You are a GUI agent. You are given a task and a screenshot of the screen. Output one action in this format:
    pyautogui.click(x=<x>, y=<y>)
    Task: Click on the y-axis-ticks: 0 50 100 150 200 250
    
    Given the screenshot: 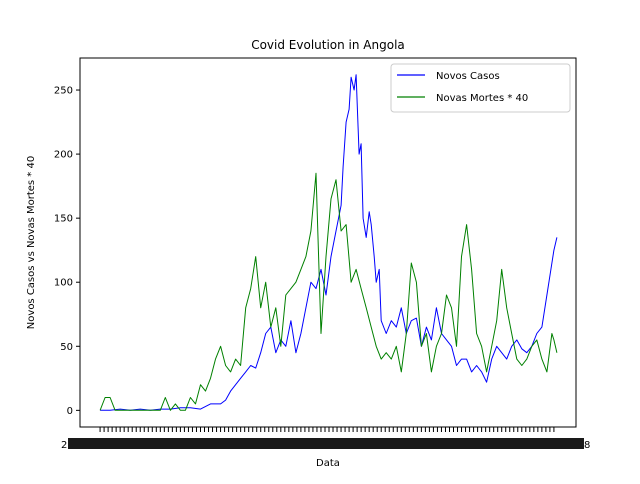 What is the action you would take?
    pyautogui.click(x=67, y=251)
    